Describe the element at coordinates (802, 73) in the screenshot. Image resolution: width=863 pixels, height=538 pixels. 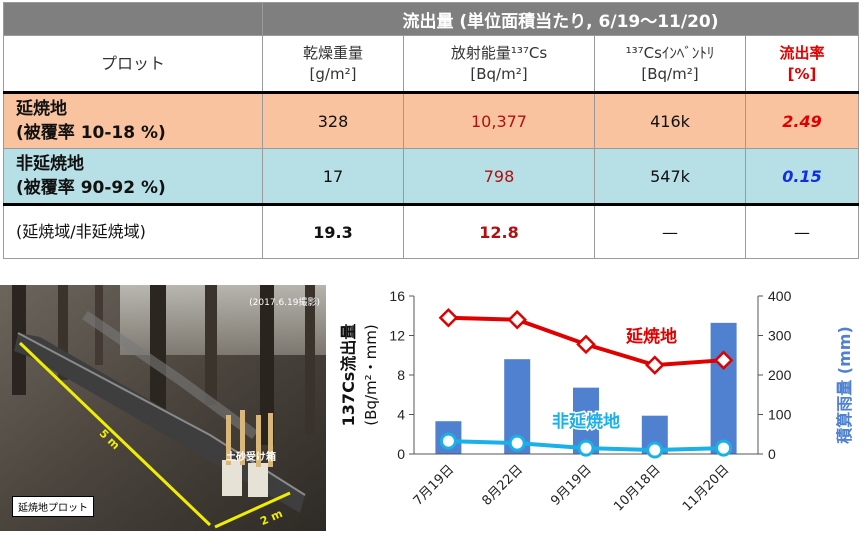
I see `col-header-line2: [%]` at that location.